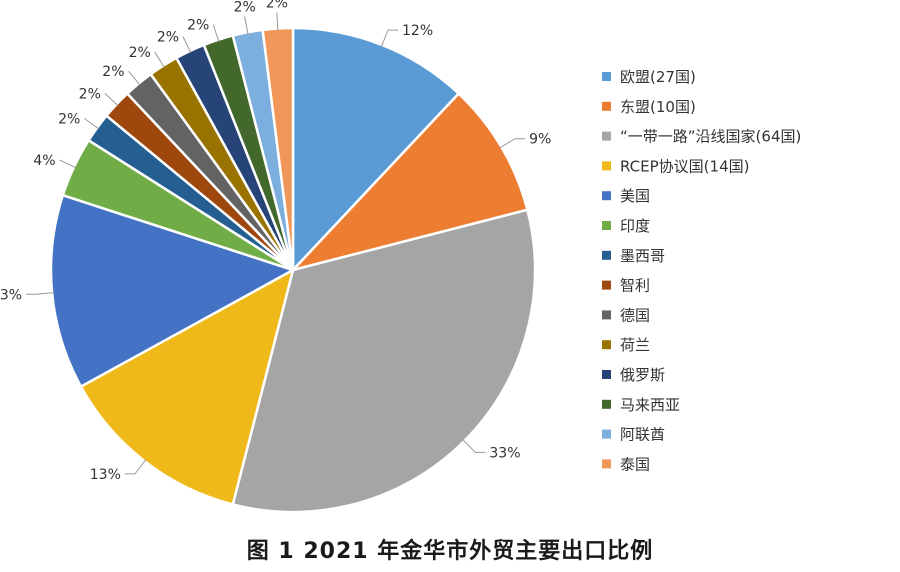 This screenshot has height=572, width=900. What do you see at coordinates (684, 166) in the screenshot?
I see `legend-label: RCEP协议国(14国)` at bounding box center [684, 166].